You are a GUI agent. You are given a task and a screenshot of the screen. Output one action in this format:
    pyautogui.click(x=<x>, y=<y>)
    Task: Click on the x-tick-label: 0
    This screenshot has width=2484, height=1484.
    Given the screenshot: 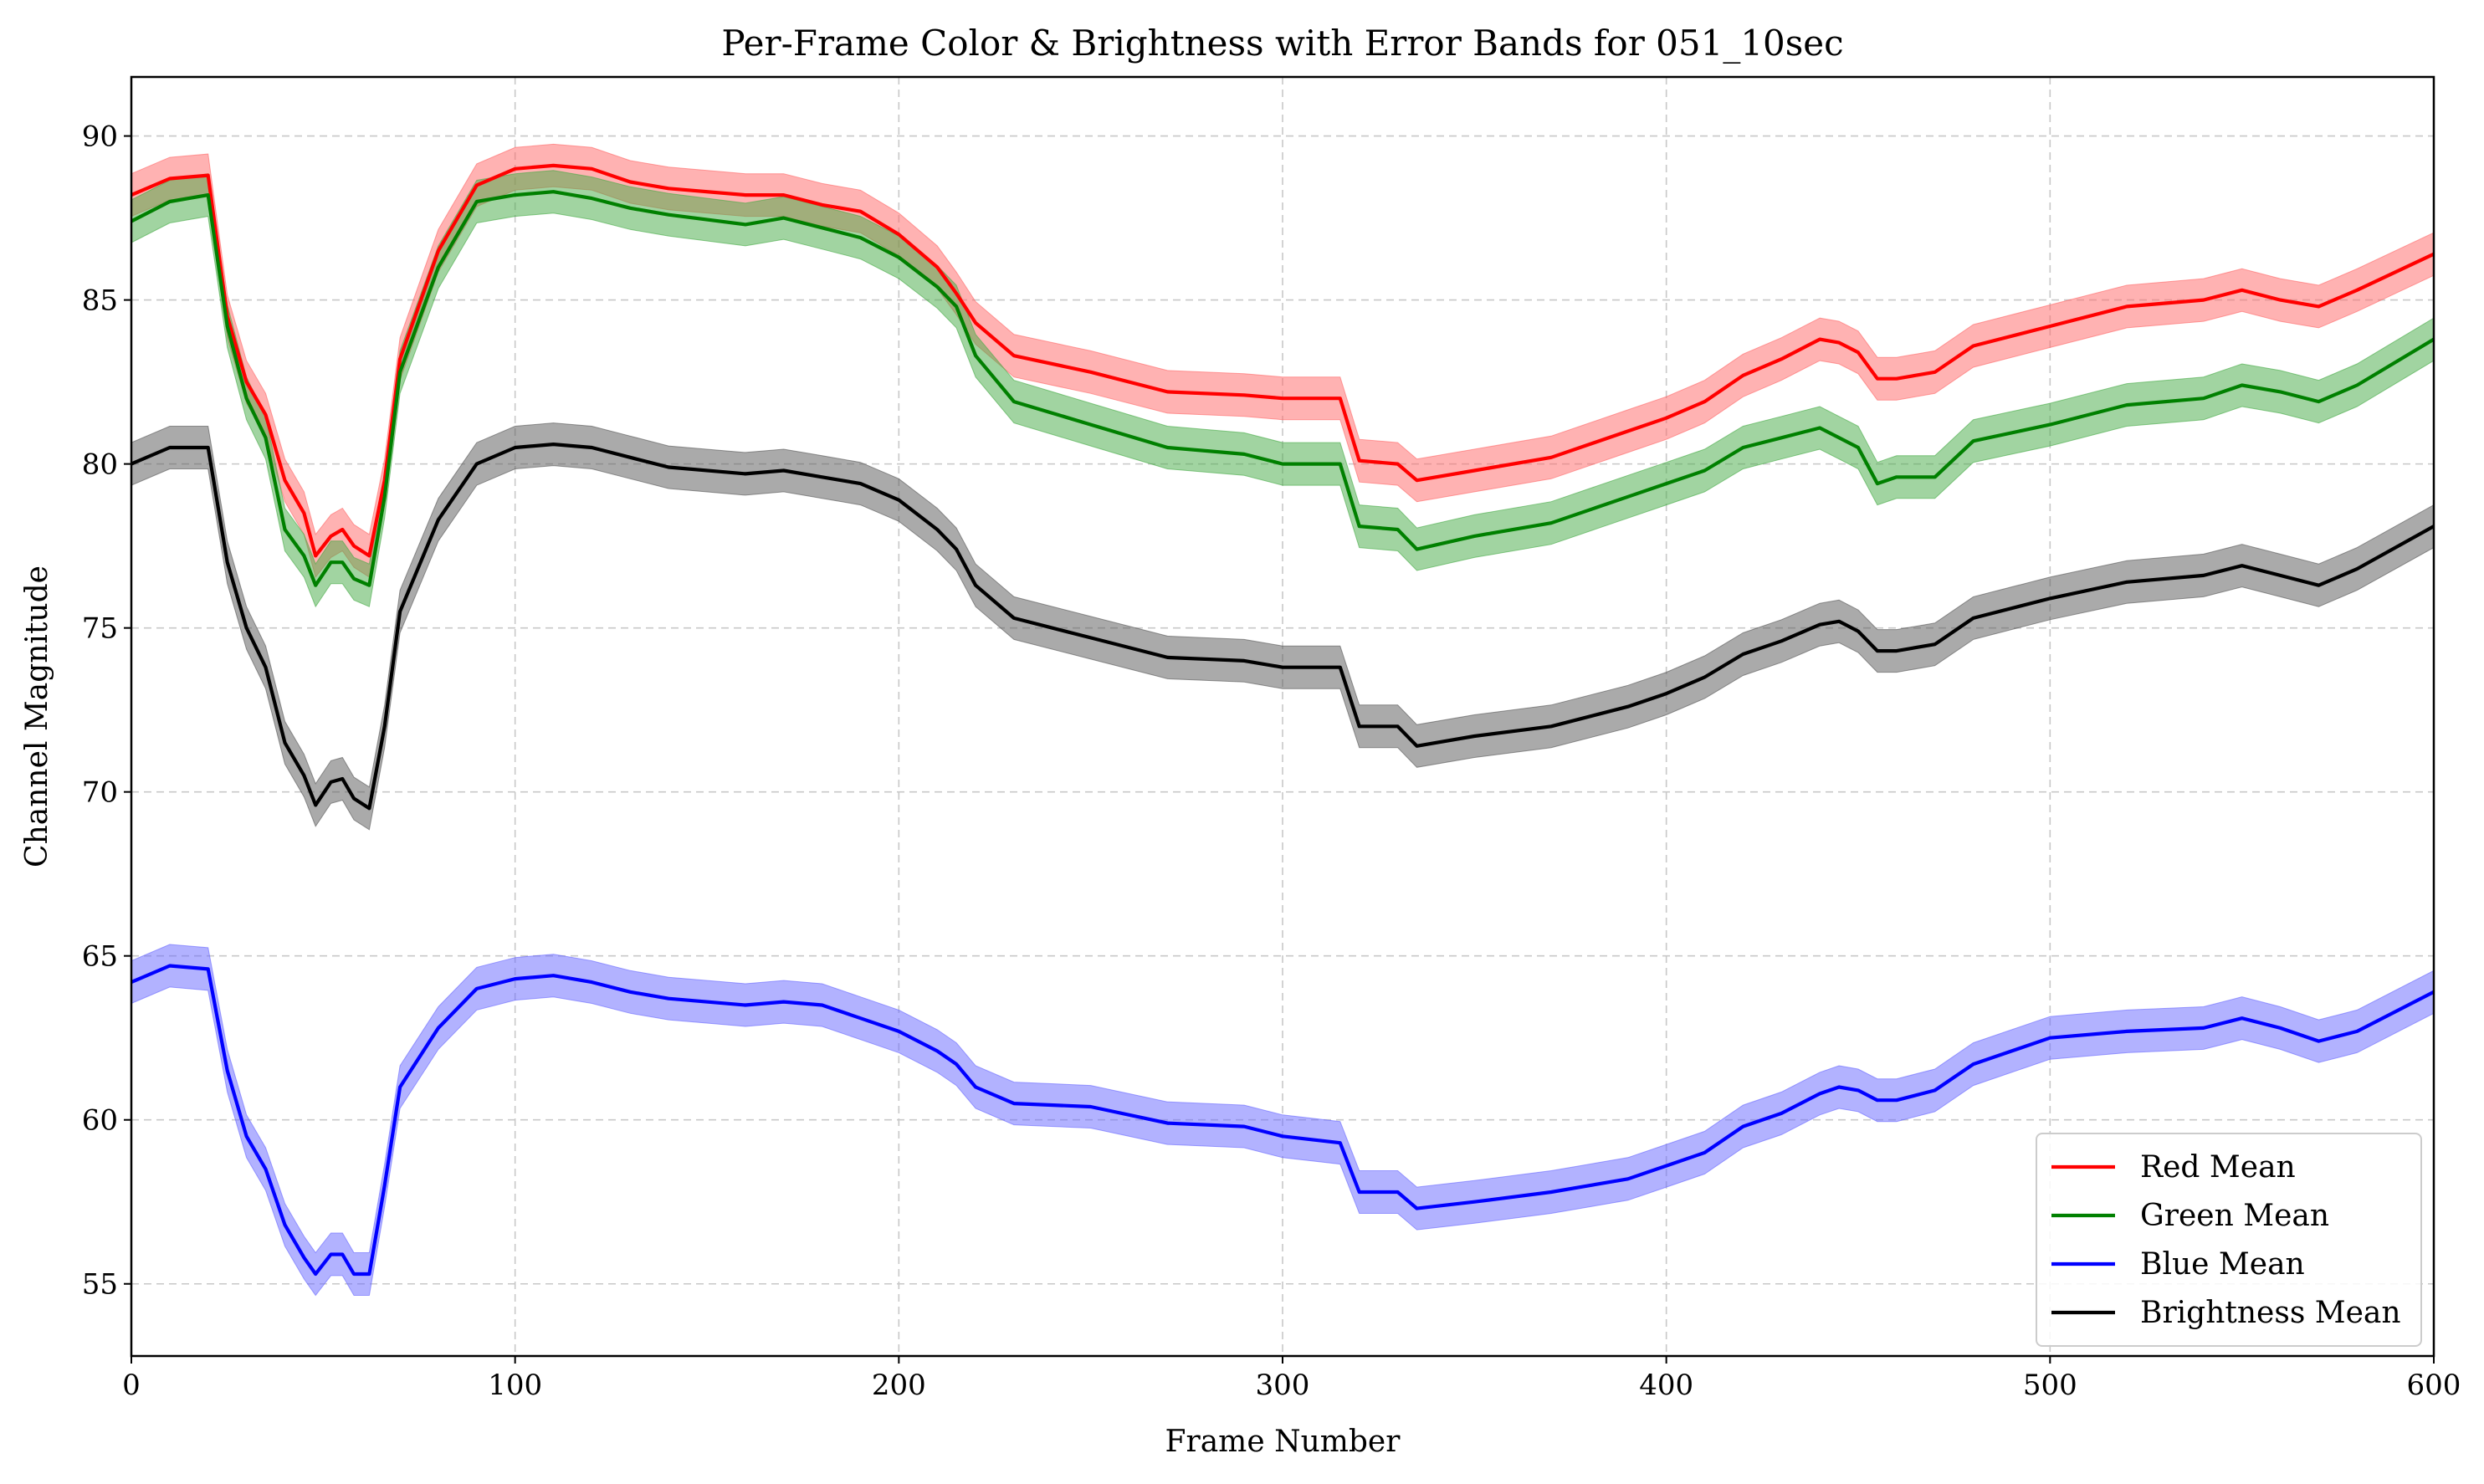 What is the action you would take?
    pyautogui.click(x=131, y=1385)
    